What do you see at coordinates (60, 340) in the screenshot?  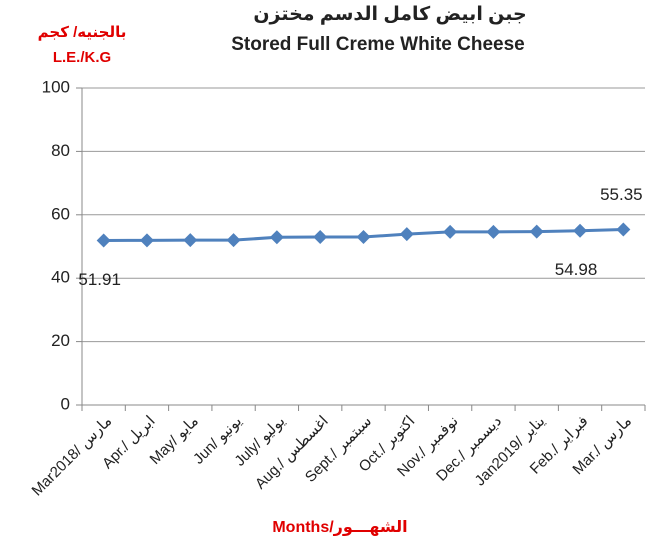 I see `y-tick-label: 20` at bounding box center [60, 340].